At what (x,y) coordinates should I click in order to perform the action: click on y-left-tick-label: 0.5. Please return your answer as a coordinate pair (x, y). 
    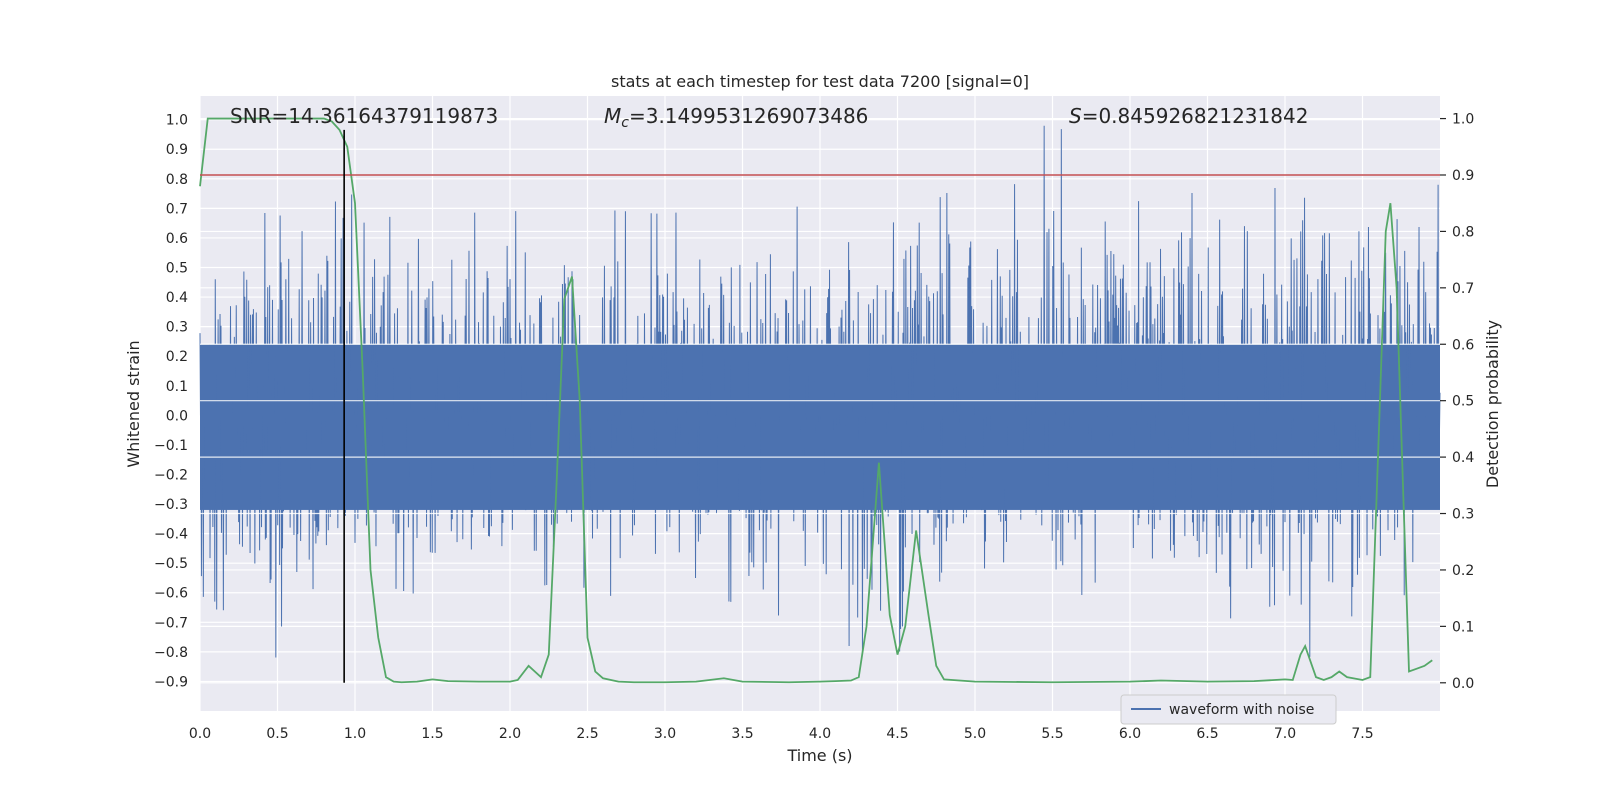
    Looking at the image, I should click on (177, 268).